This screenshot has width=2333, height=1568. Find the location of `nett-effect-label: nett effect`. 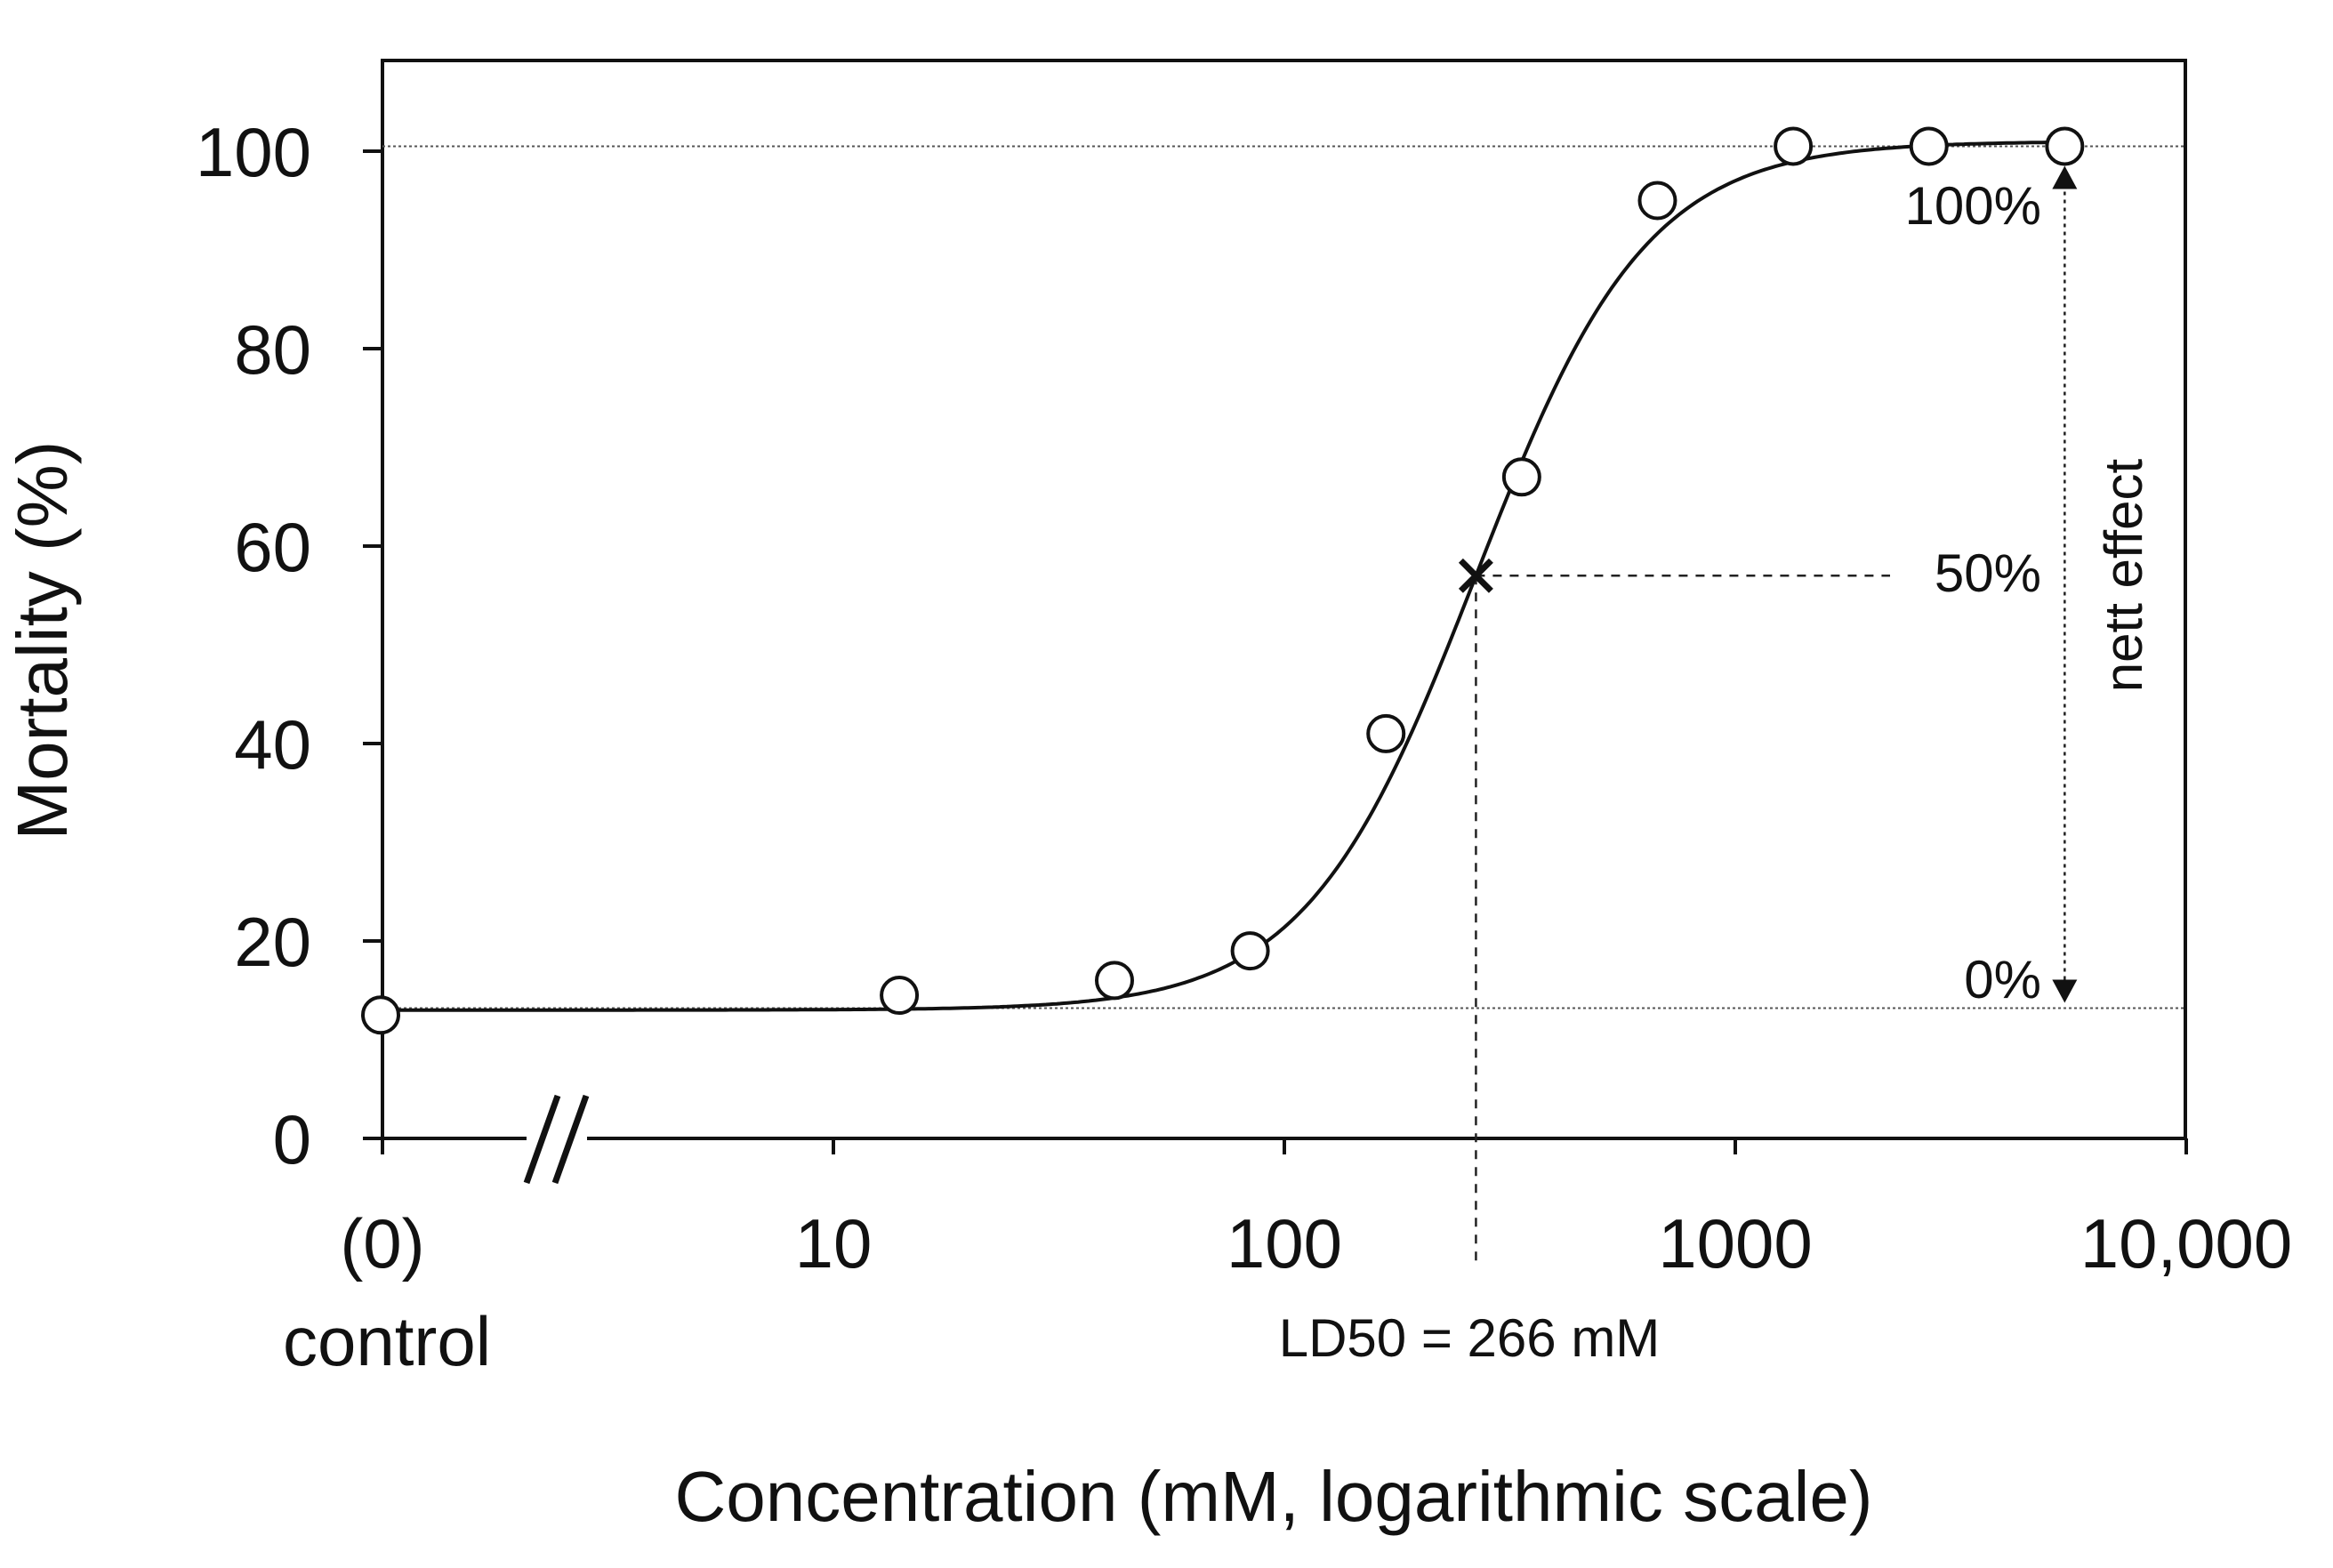

nett-effect-label: nett effect is located at coordinates (2123, 575).